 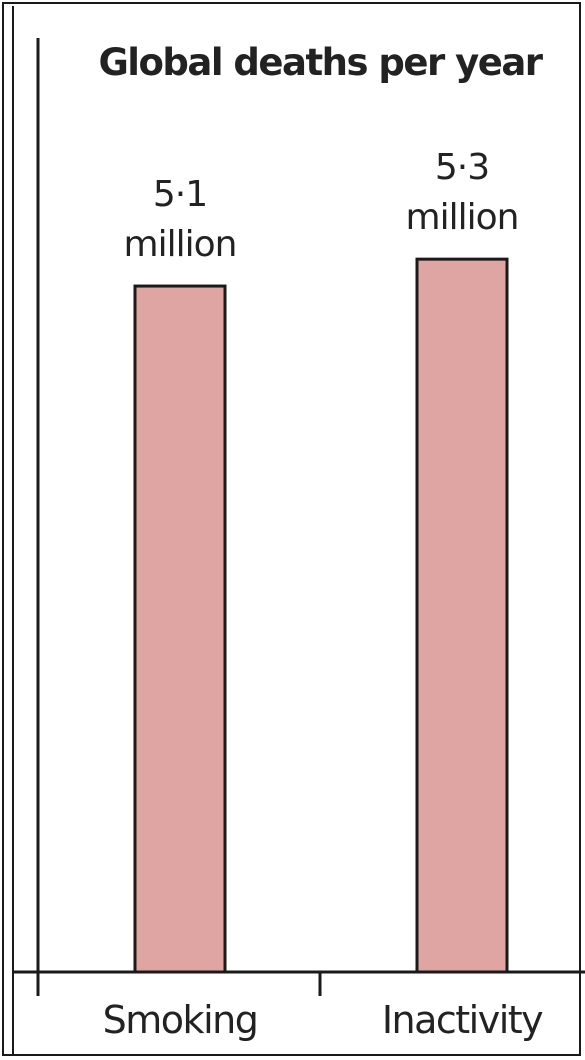 I want to click on bar-smoking, so click(x=180, y=629).